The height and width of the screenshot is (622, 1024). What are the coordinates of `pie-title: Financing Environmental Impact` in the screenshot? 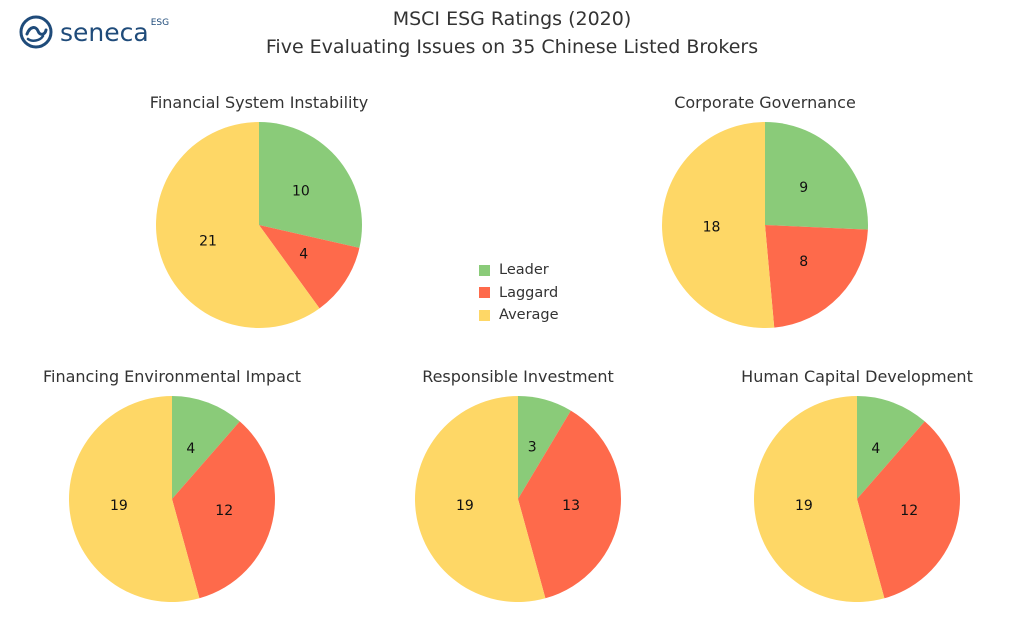 It's located at (172, 376).